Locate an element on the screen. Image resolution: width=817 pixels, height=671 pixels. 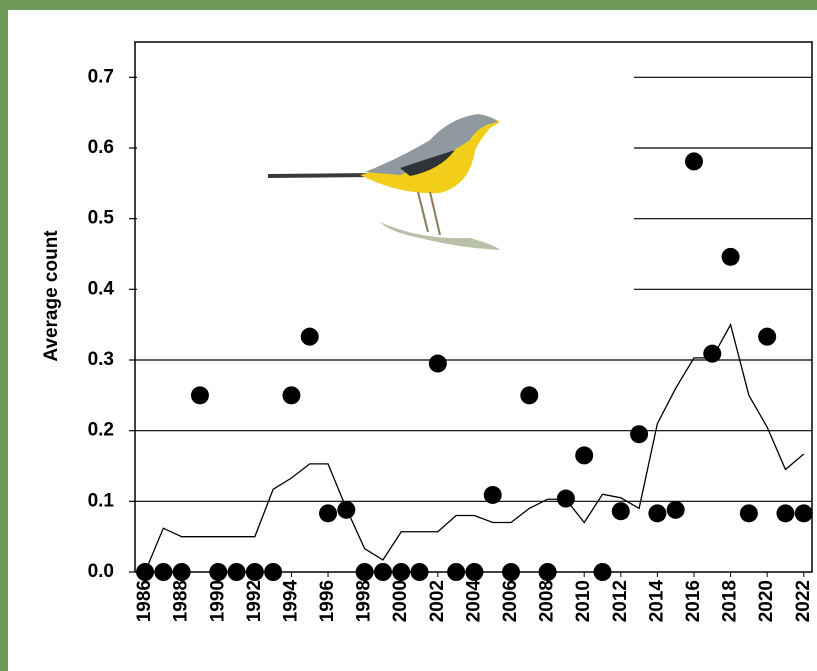
y-tick-label: 0.5 is located at coordinates (101, 218).